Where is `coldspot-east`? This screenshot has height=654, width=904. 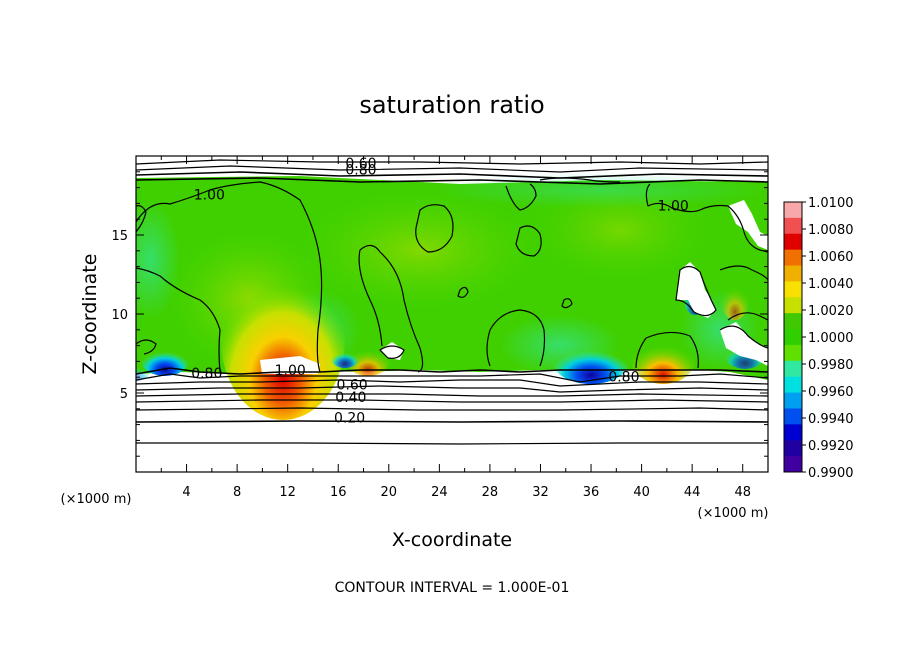
coldspot-east is located at coordinates (591, 362).